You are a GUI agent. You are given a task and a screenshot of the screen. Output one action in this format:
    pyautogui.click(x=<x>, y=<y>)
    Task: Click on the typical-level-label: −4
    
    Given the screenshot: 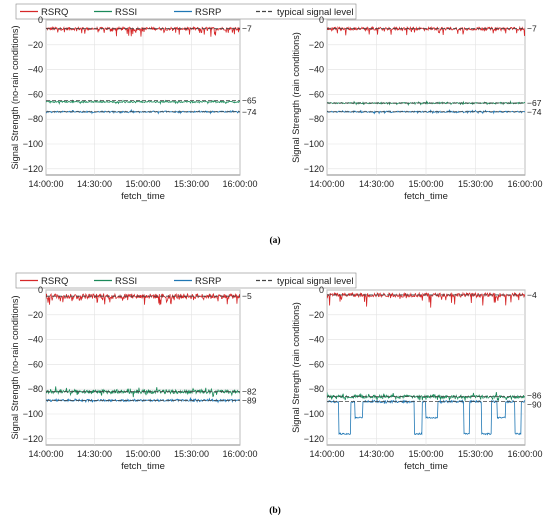 What is the action you would take?
    pyautogui.click(x=532, y=295)
    